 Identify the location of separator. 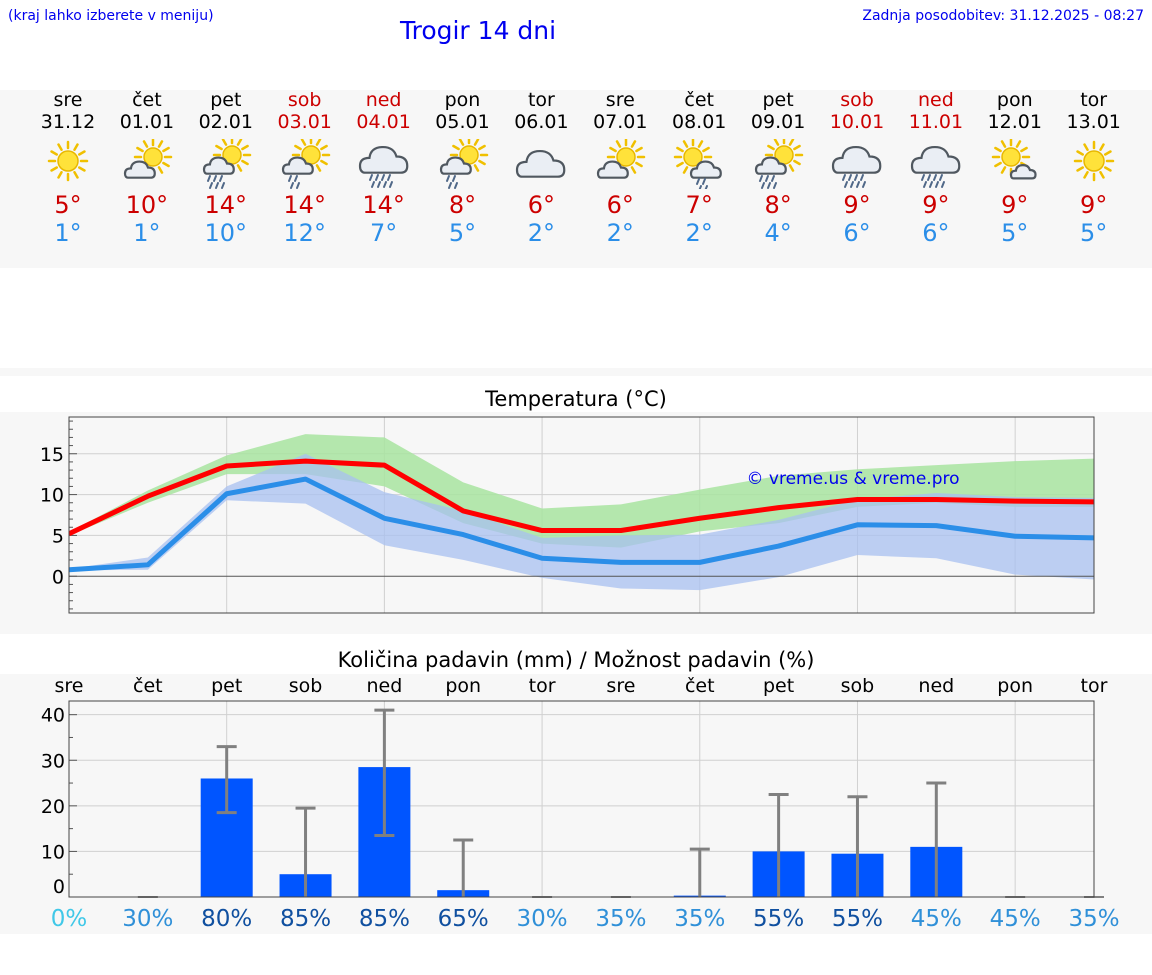
(576, 372).